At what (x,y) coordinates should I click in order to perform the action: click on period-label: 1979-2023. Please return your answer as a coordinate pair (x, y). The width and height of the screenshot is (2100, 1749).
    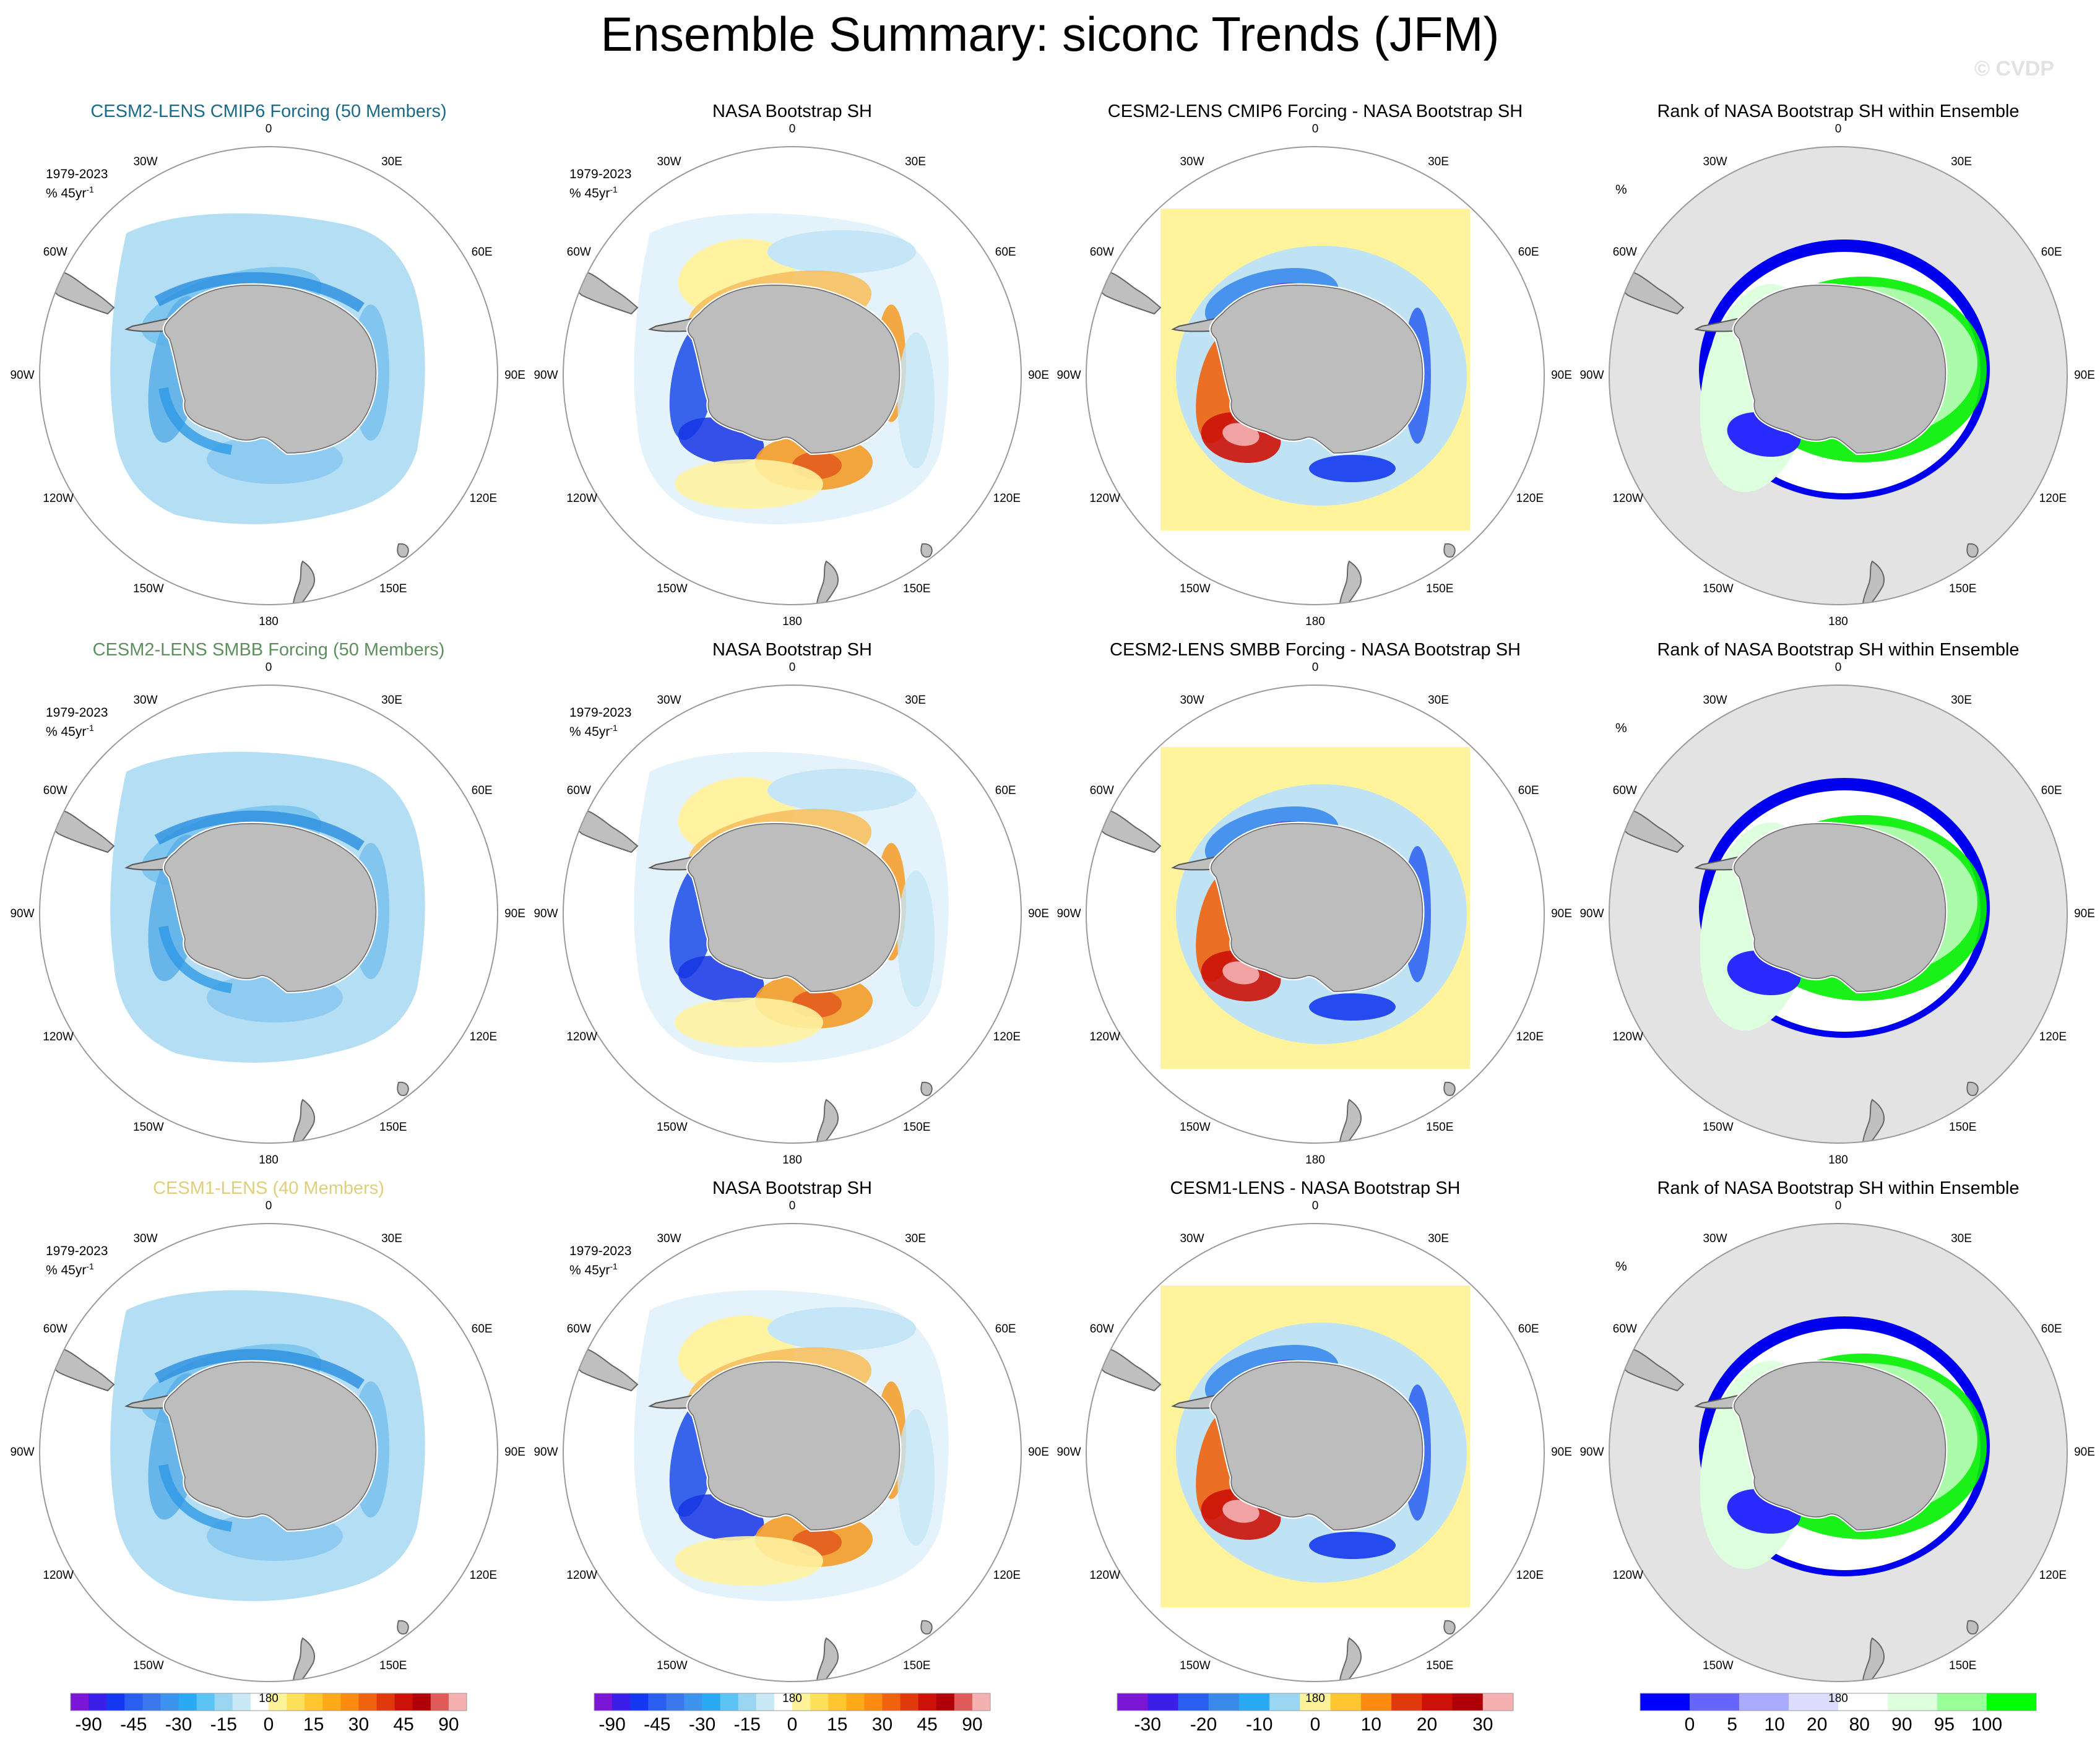
    Looking at the image, I should click on (77, 713).